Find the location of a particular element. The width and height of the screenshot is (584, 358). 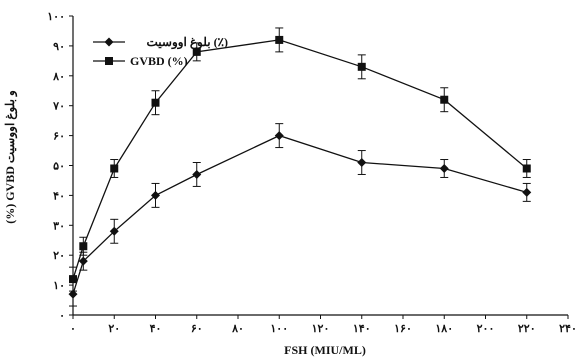

x-tick-label: ۲۲۰ is located at coordinates (527, 328).